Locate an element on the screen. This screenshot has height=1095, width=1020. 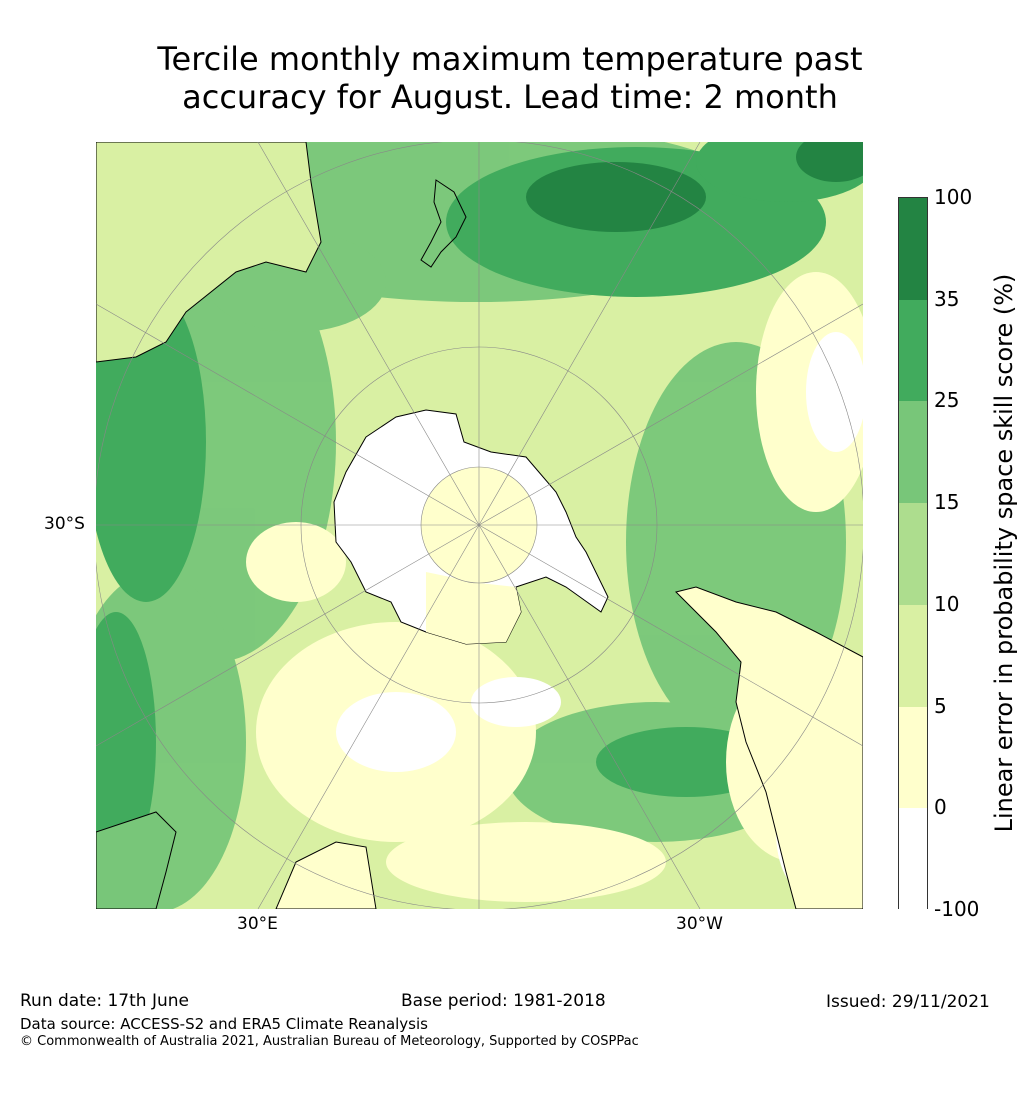
issued-date: Issued: 29/11/2021 is located at coordinates (908, 1002).